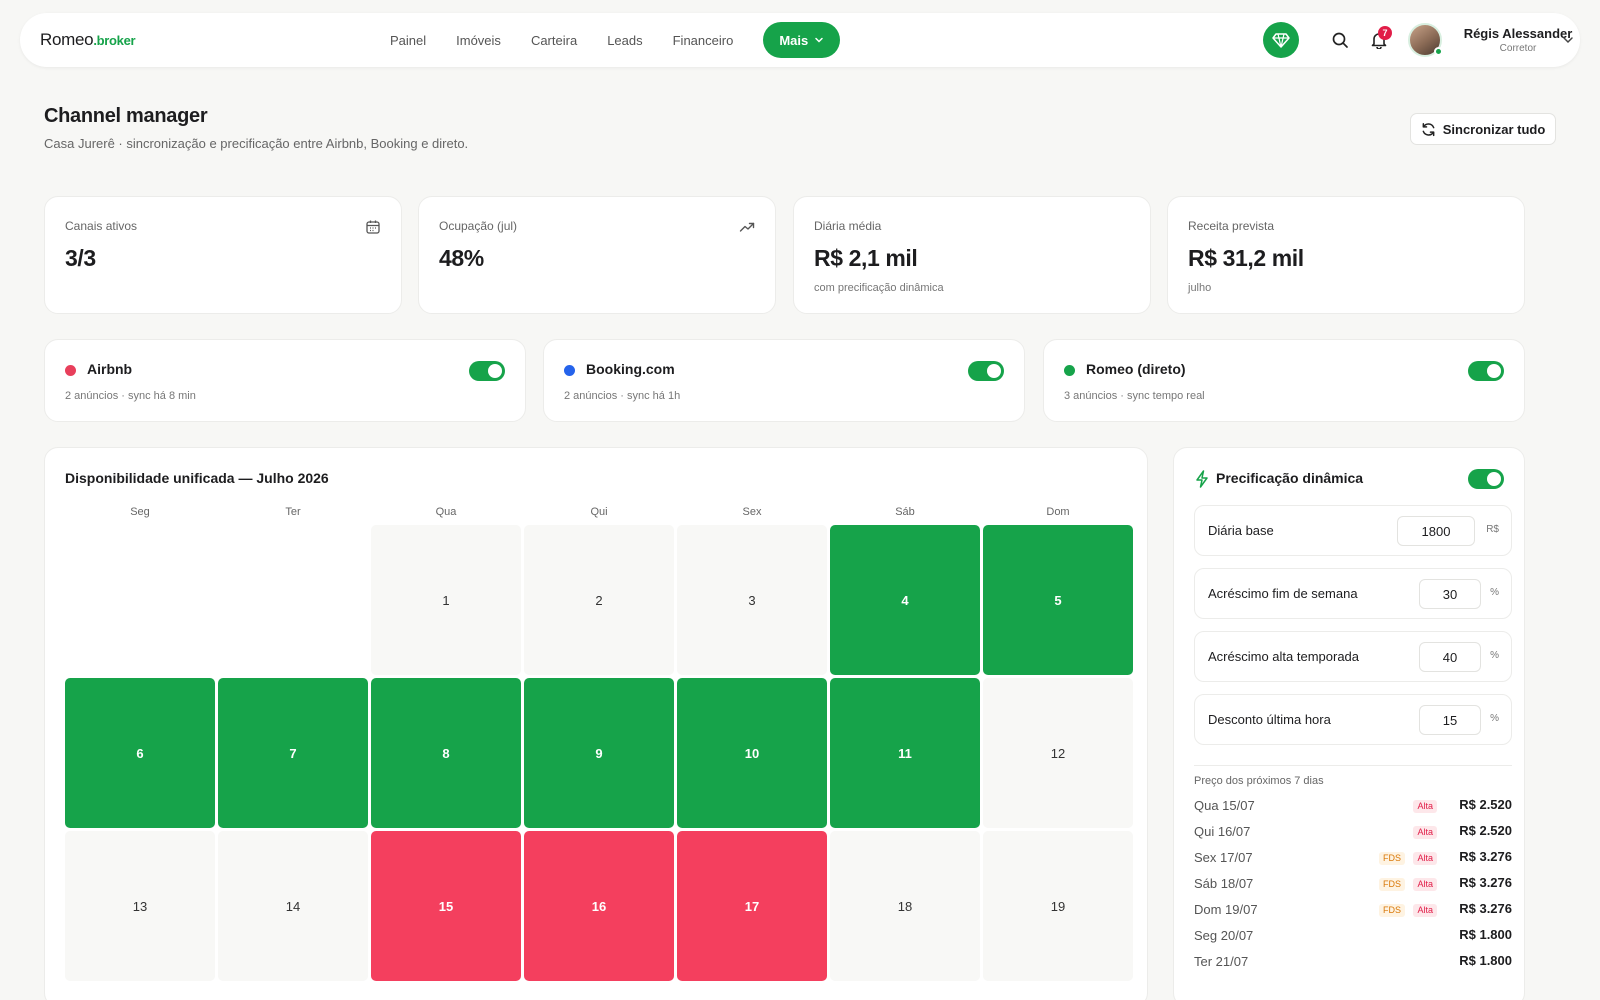 The width and height of the screenshot is (1600, 1000). What do you see at coordinates (1269, 719) in the screenshot?
I see `pricing-field-label: Desconto última hora` at bounding box center [1269, 719].